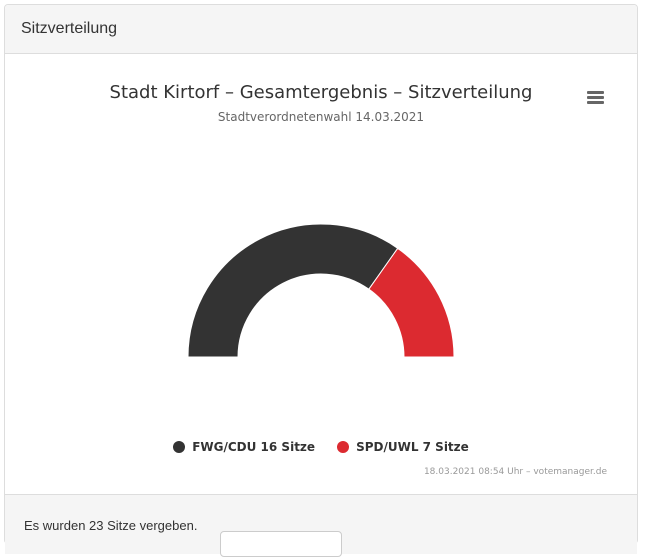  I want to click on legend-item-spd-uwl: SPD/UWL 7 Sitze, so click(403, 447).